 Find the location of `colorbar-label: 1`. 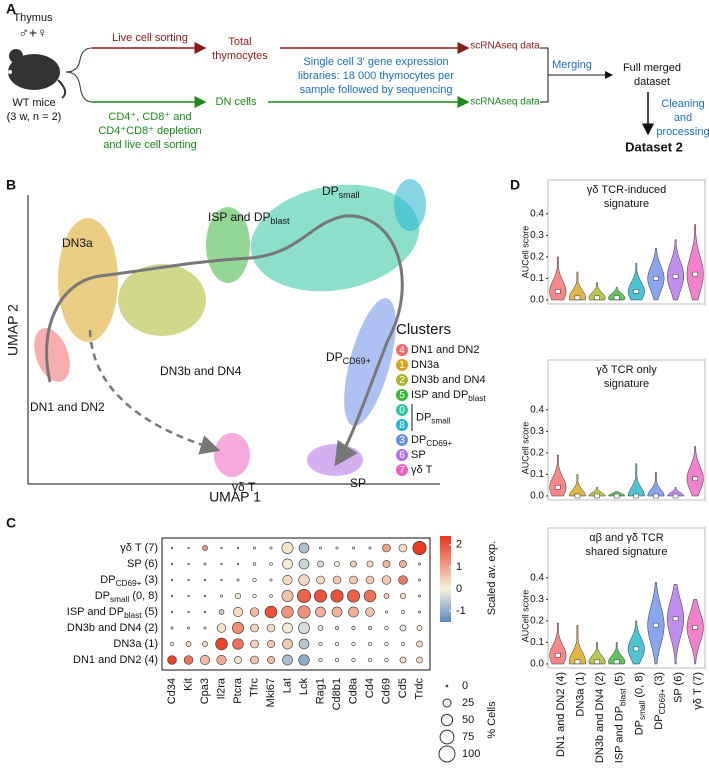

colorbar-label: 1 is located at coordinates (459, 567).